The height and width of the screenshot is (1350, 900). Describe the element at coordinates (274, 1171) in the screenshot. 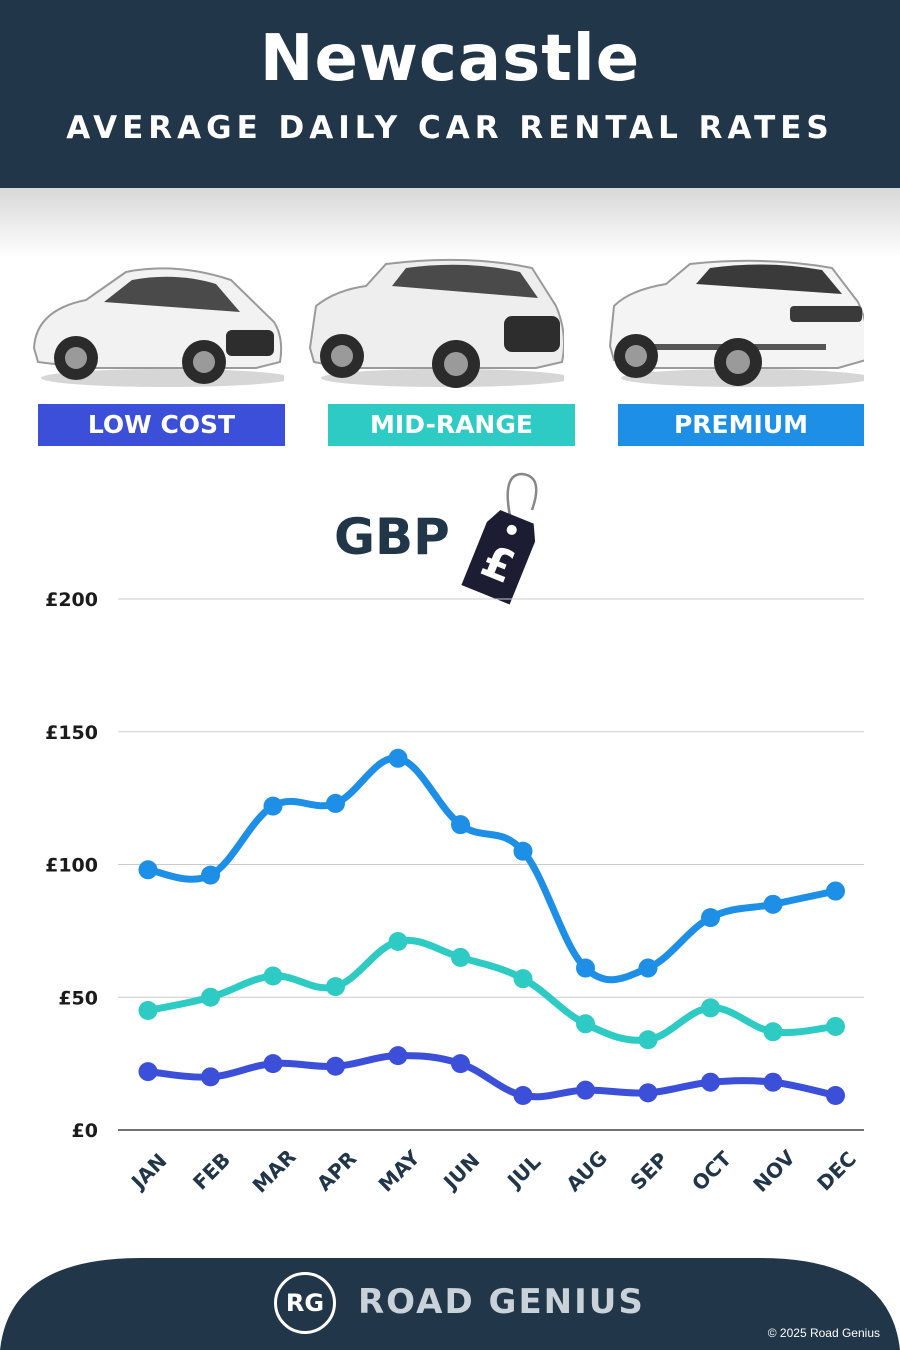

I see `x-tick-label: MAR` at that location.